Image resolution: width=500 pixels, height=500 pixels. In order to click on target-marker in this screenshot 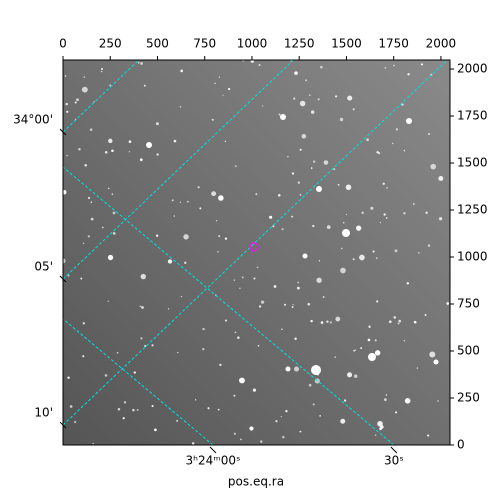, I will do `click(254, 247)`.